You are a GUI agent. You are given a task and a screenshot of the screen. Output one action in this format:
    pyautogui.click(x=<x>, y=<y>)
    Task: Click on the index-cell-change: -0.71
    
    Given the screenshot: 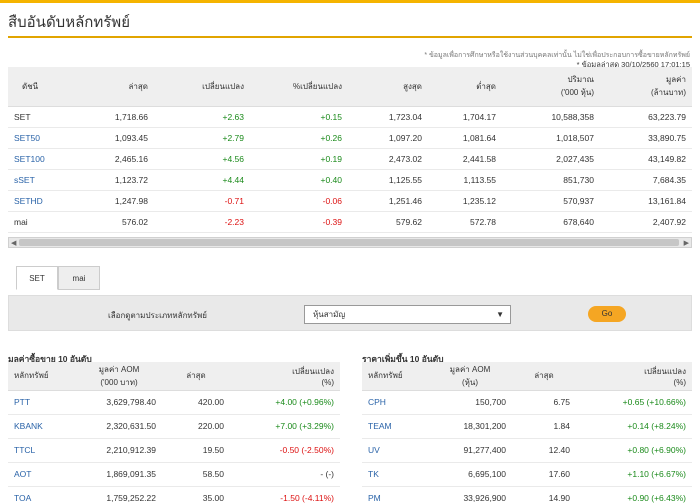 What is the action you would take?
    pyautogui.click(x=202, y=201)
    